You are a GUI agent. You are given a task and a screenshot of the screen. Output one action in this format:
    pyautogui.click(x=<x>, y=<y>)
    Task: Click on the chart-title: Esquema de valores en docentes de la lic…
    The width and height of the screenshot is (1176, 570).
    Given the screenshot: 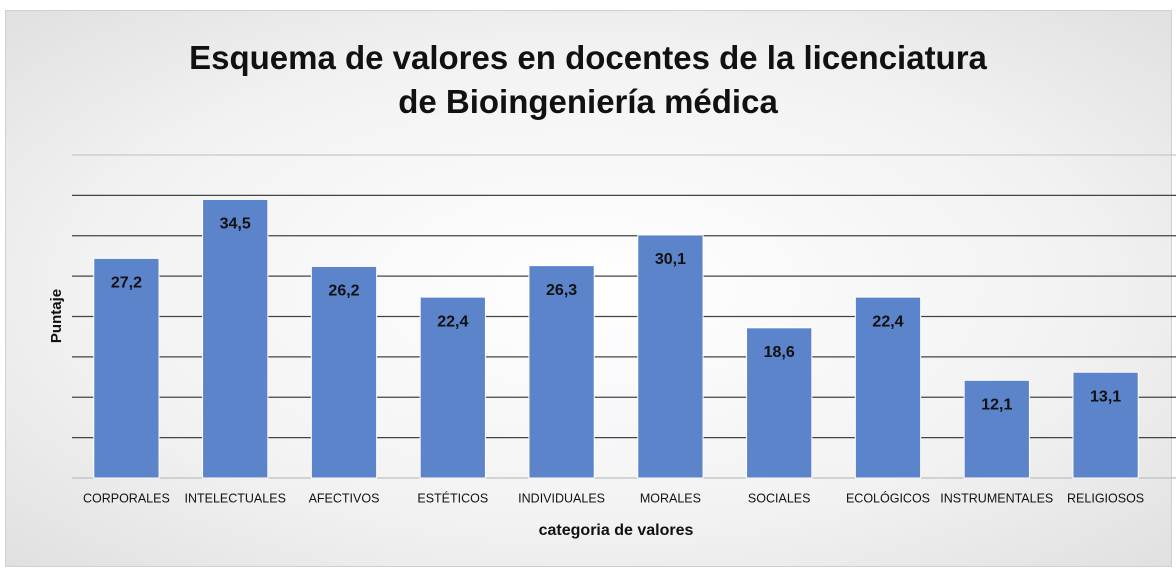 What is the action you would take?
    pyautogui.click(x=588, y=79)
    